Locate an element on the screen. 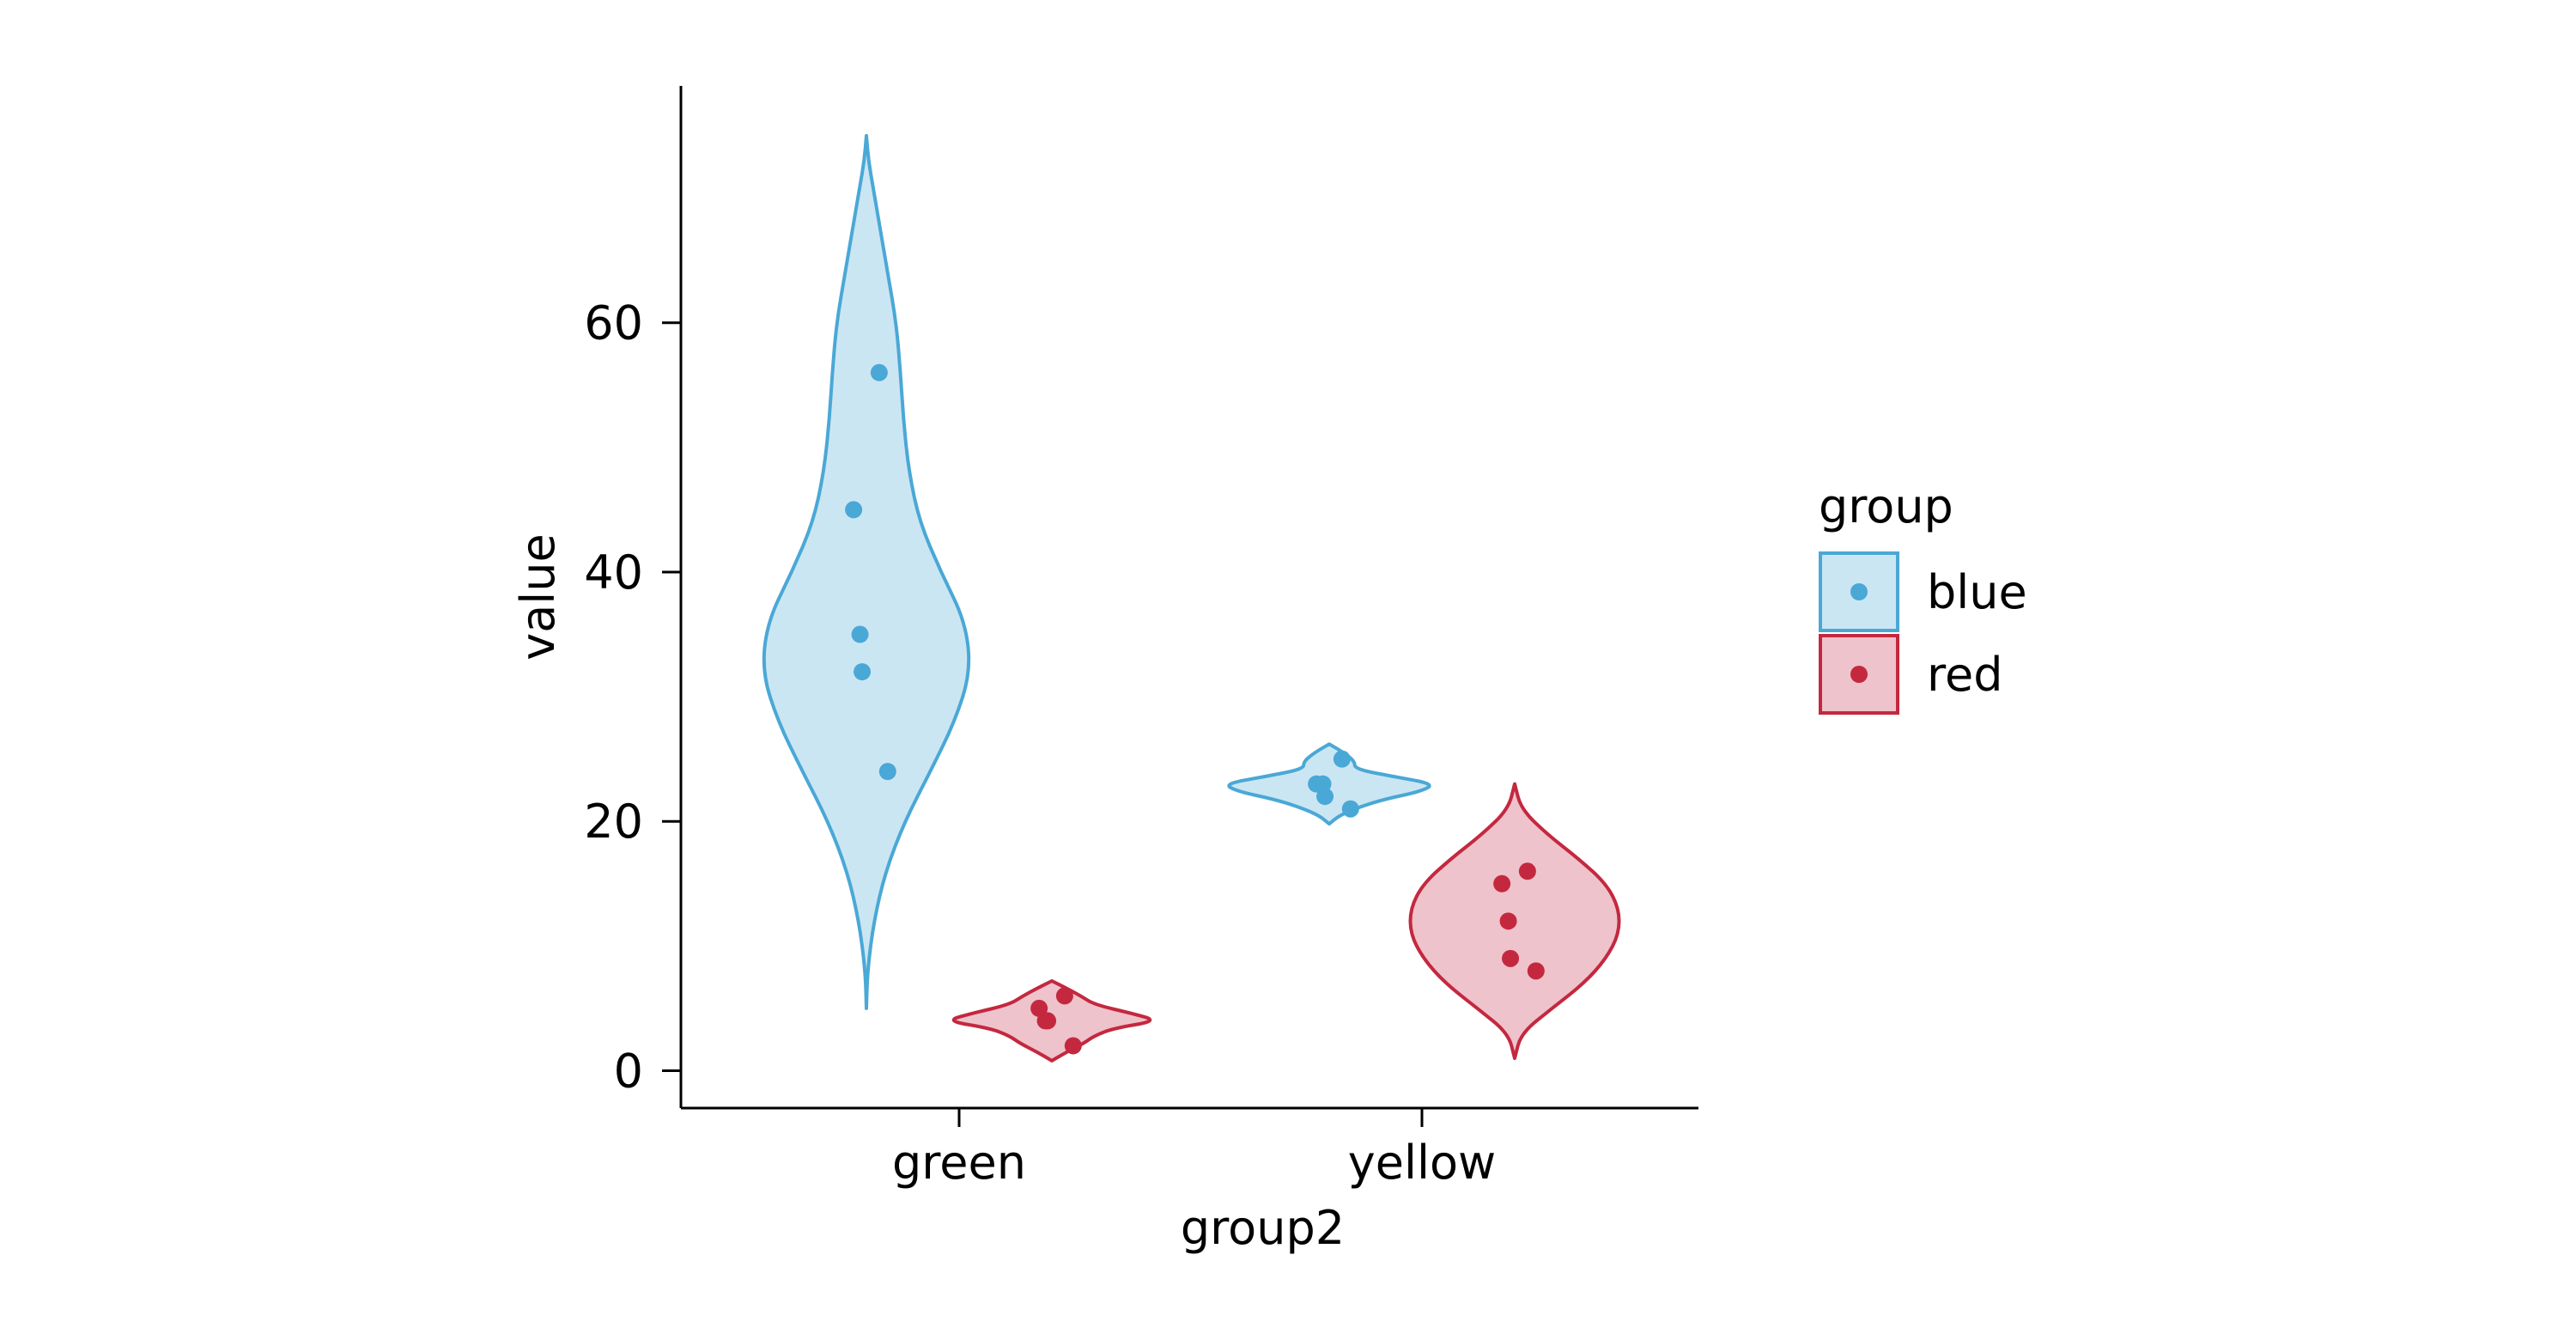  legend-key-red is located at coordinates (1859, 674).